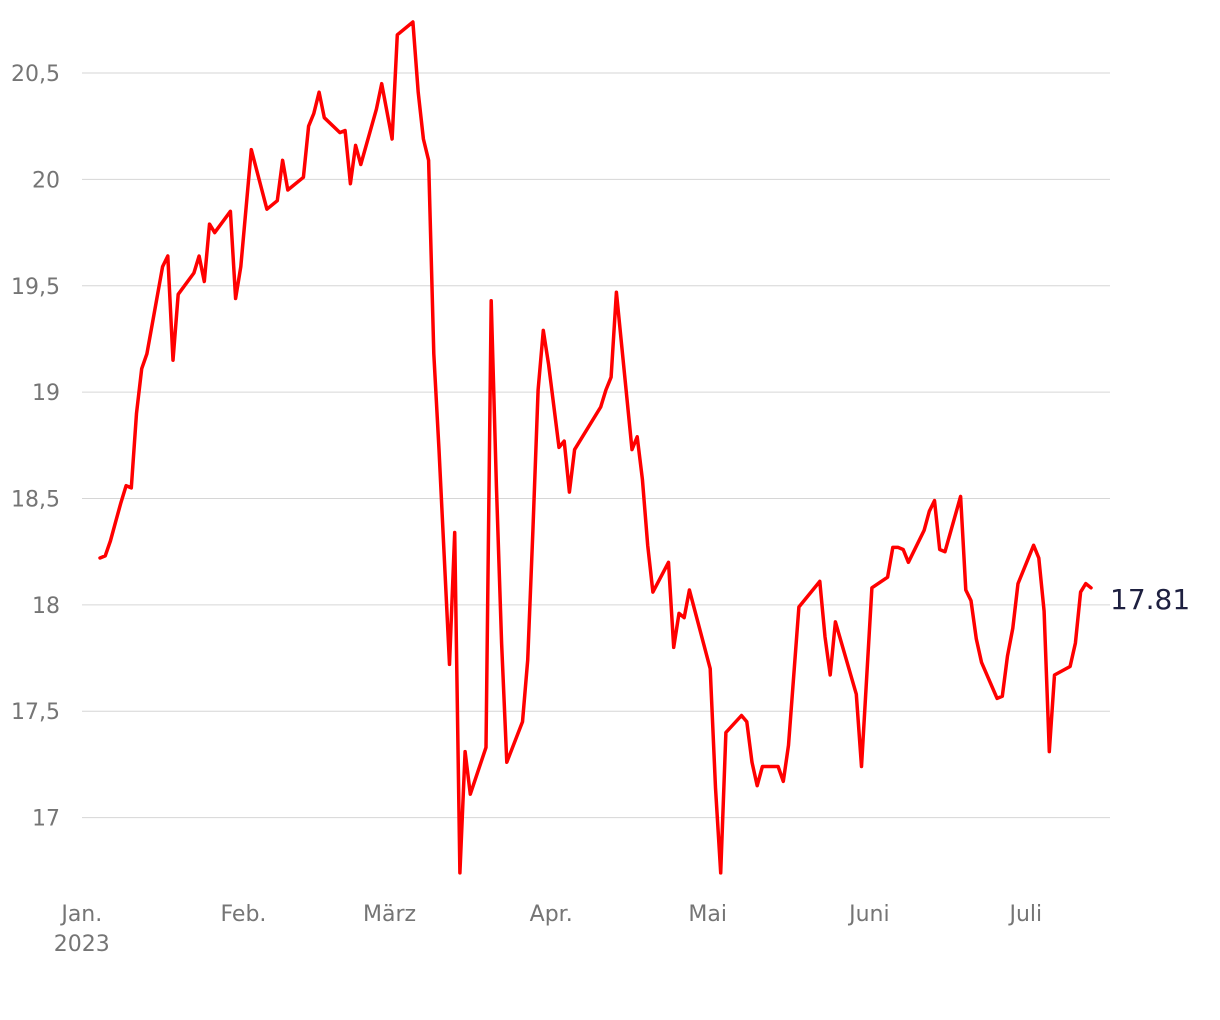 The height and width of the screenshot is (1020, 1220). What do you see at coordinates (243, 914) in the screenshot?
I see `x-tick-label: Feb.` at bounding box center [243, 914].